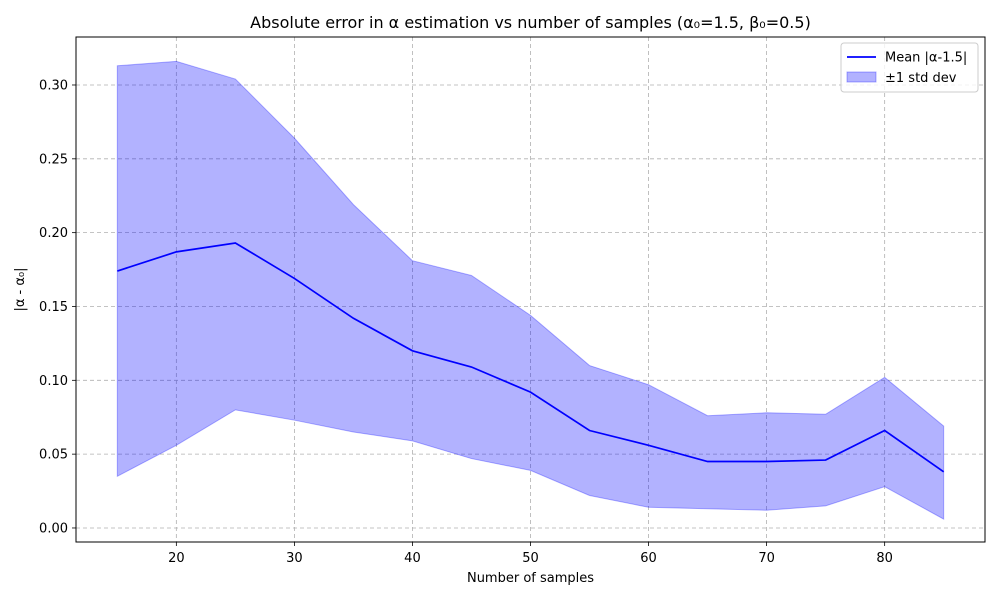 This screenshot has height=600, width=1000. Describe the element at coordinates (921, 78) in the screenshot. I see `legend-band-label: ±1 std dev` at that location.